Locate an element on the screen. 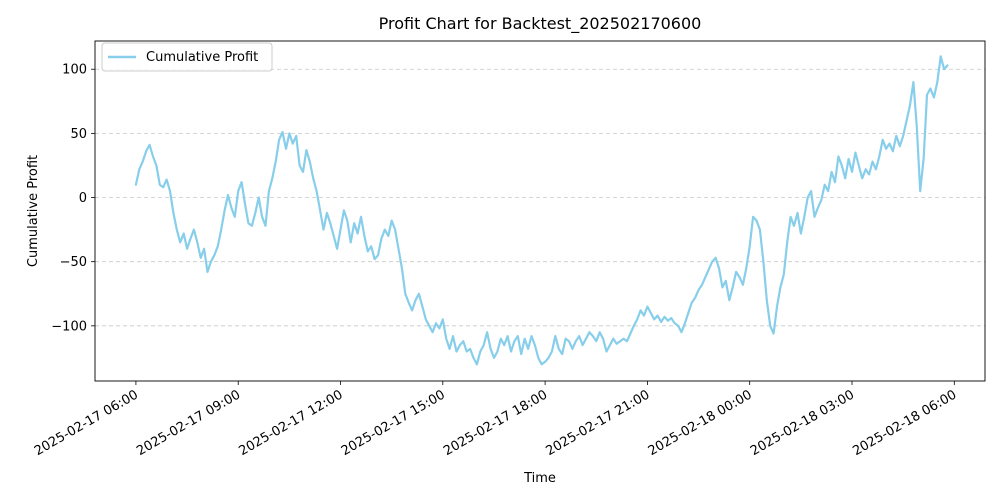 This screenshot has height=500, width=1000. y-axis-title: Cumulative Profit is located at coordinates (33, 211).